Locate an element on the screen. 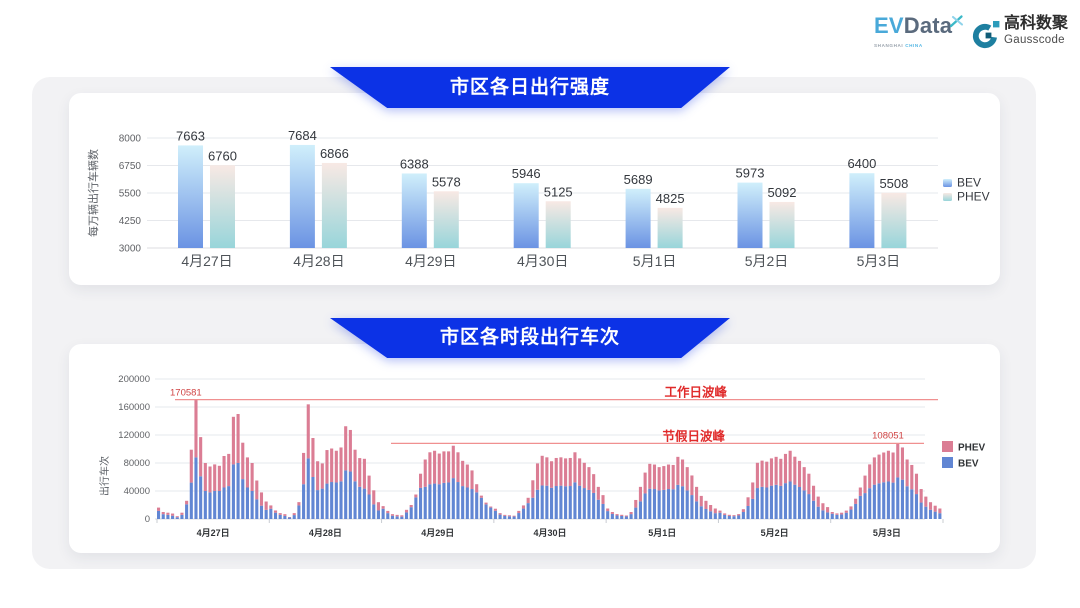 The height and width of the screenshot is (608, 1080). y-tick-label: 120000 is located at coordinates (134, 435).